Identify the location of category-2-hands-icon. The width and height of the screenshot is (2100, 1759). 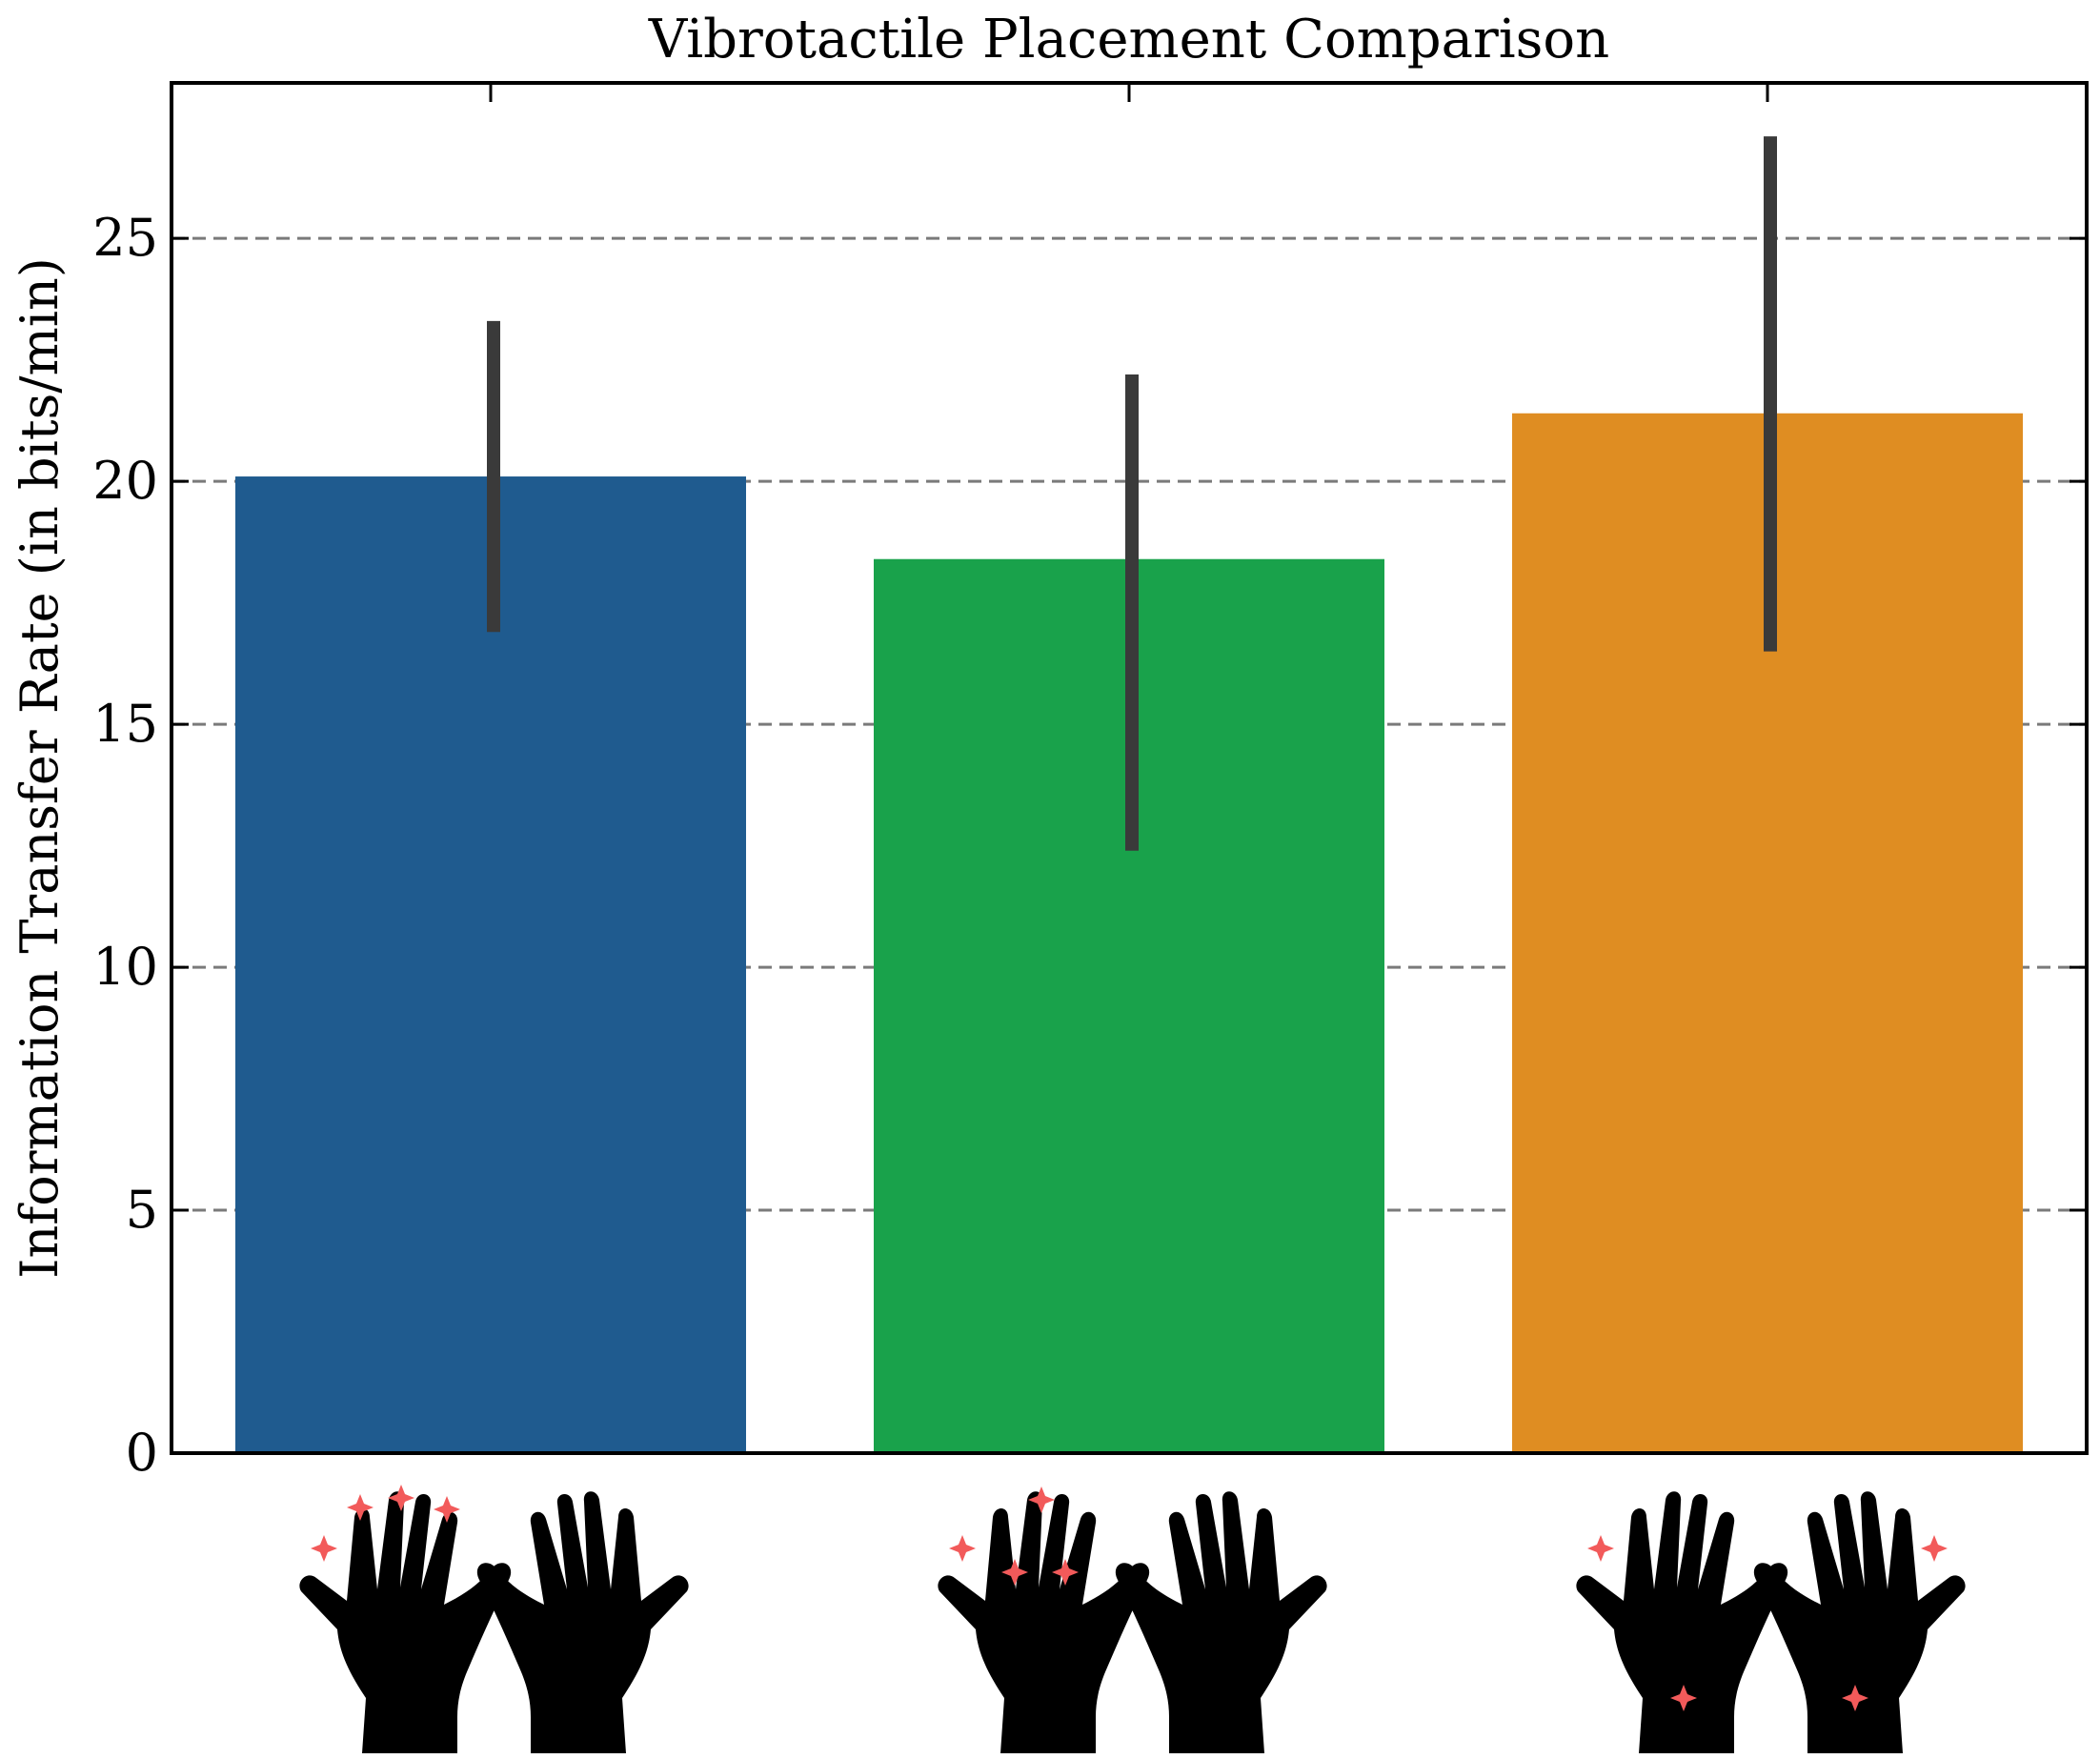
(1132, 1620).